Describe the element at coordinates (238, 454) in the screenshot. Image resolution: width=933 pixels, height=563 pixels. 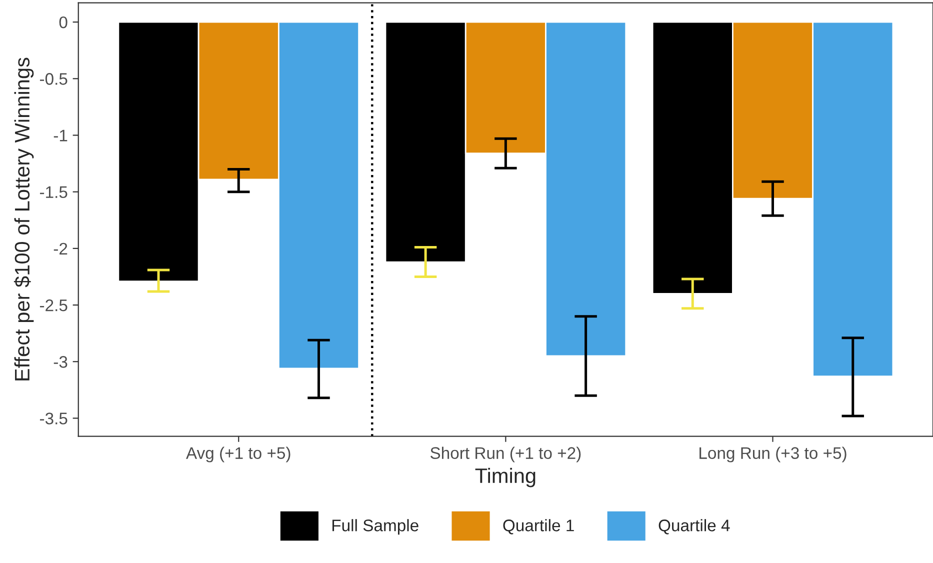
I see `x-tick-label: Avg (+1 to +5)` at that location.